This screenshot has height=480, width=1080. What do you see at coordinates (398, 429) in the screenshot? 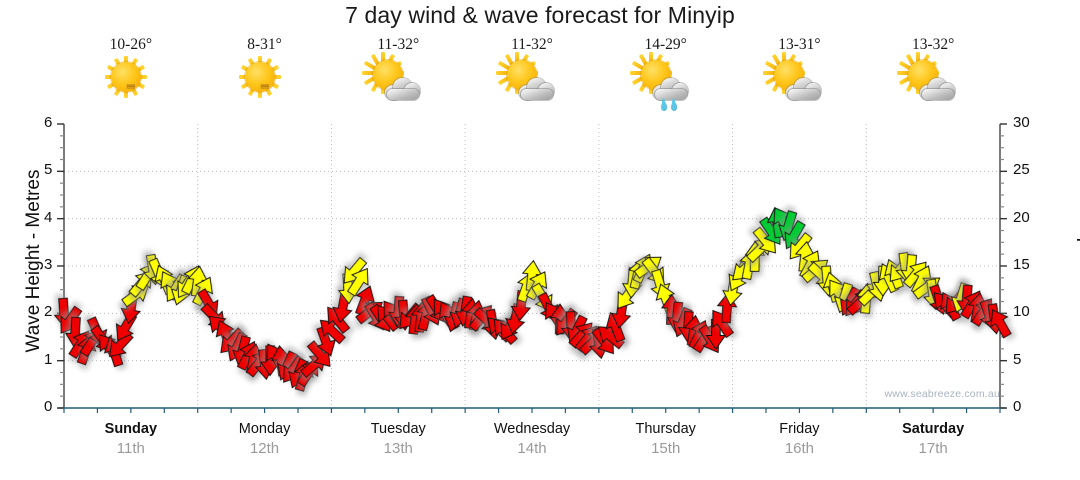
I see `day-name: Tuesday` at bounding box center [398, 429].